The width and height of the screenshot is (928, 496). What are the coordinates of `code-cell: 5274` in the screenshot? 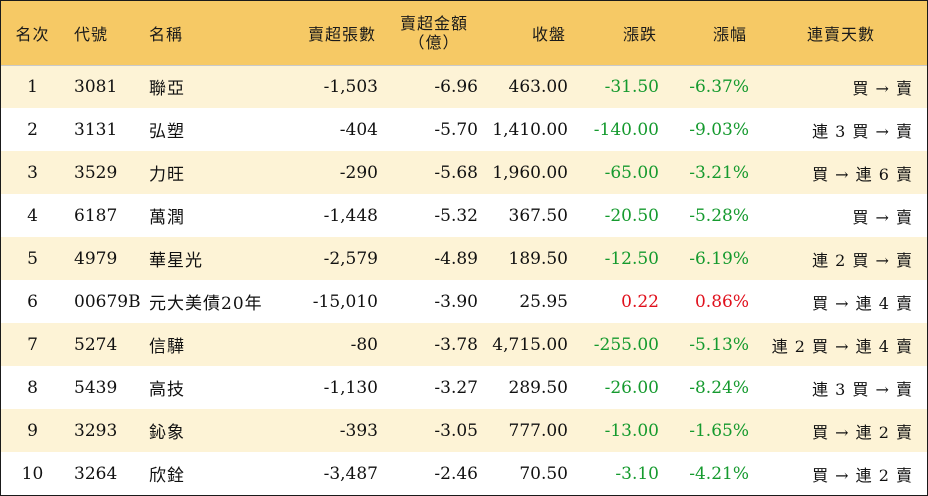 It's located at (96, 344).